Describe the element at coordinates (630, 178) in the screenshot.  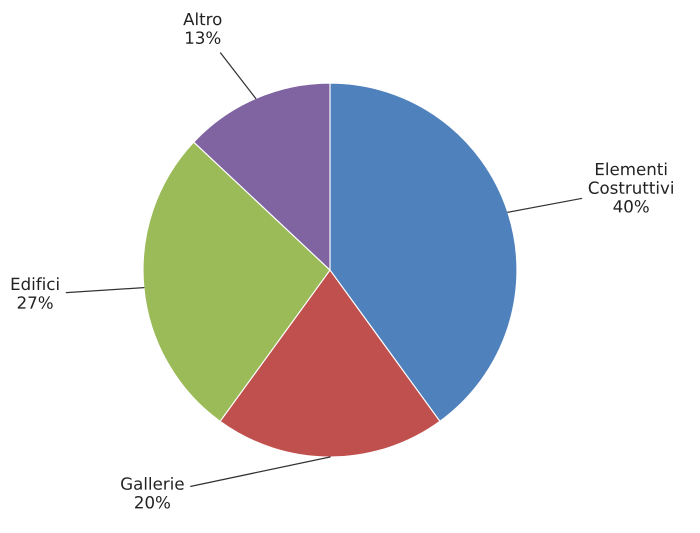
I see `slice-label: Elementi Costruttivi` at that location.